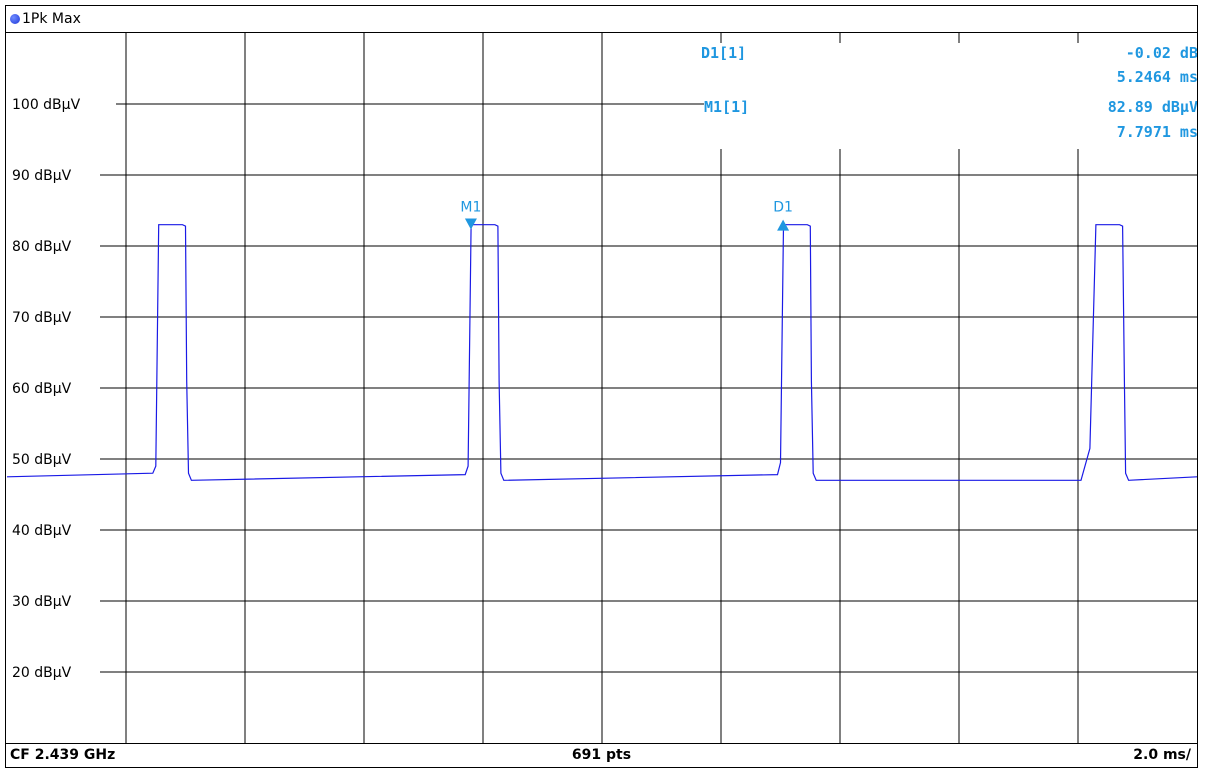 This screenshot has width=1205, height=774. I want to click on status-bar: CF 2.439 GHz 691 pts 2.0 ms/, so click(601, 755).